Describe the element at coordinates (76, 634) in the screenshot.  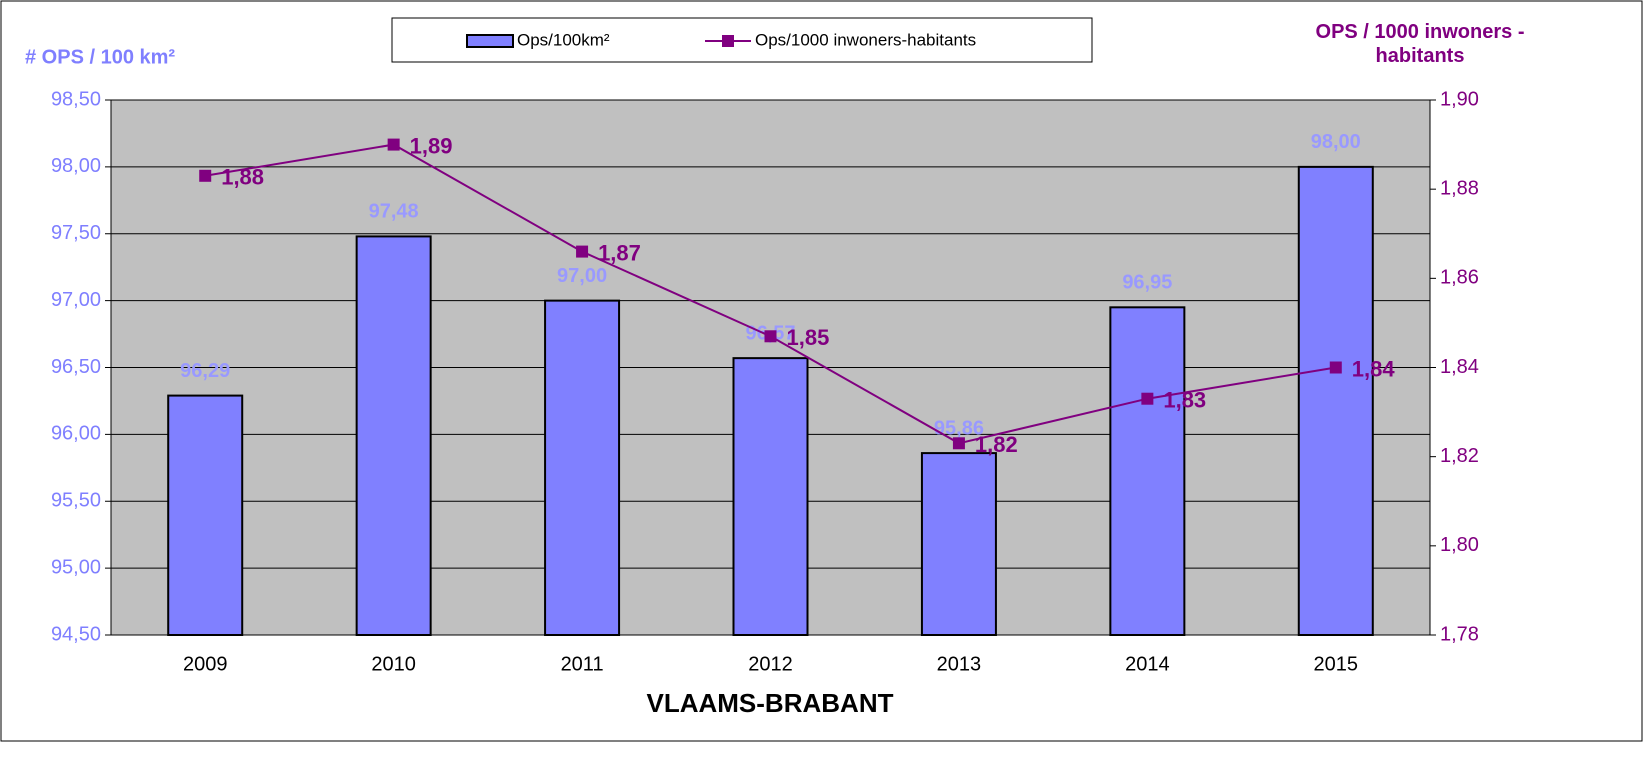
I see `y-tick-label: 94,50` at that location.